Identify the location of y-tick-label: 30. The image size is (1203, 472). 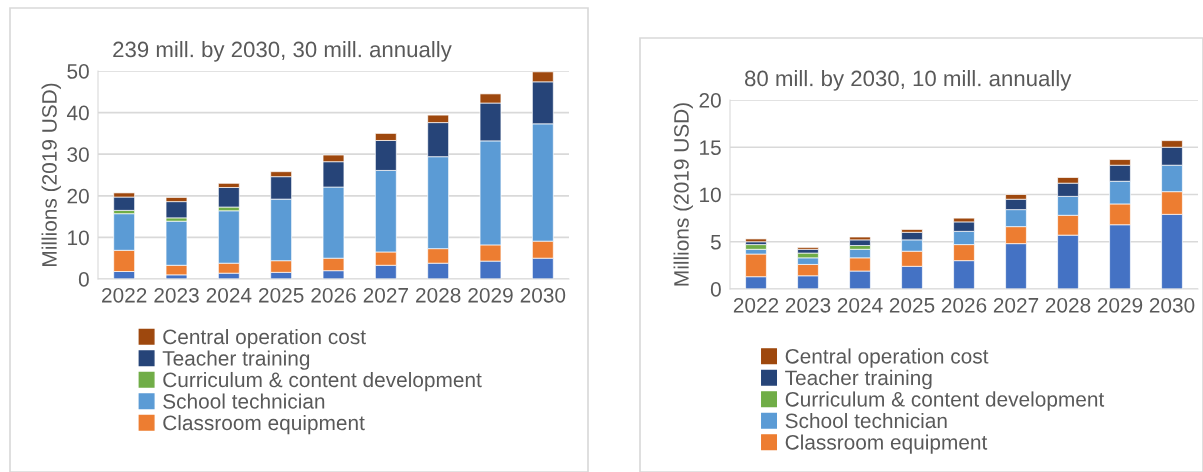
(78, 154).